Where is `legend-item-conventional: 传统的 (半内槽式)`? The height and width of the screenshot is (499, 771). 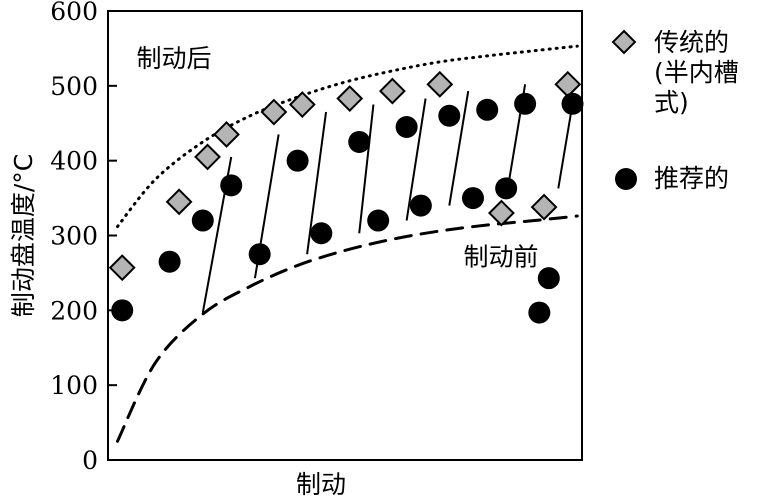
legend-item-conventional: 传统的 (半内槽式) is located at coordinates (690, 73).